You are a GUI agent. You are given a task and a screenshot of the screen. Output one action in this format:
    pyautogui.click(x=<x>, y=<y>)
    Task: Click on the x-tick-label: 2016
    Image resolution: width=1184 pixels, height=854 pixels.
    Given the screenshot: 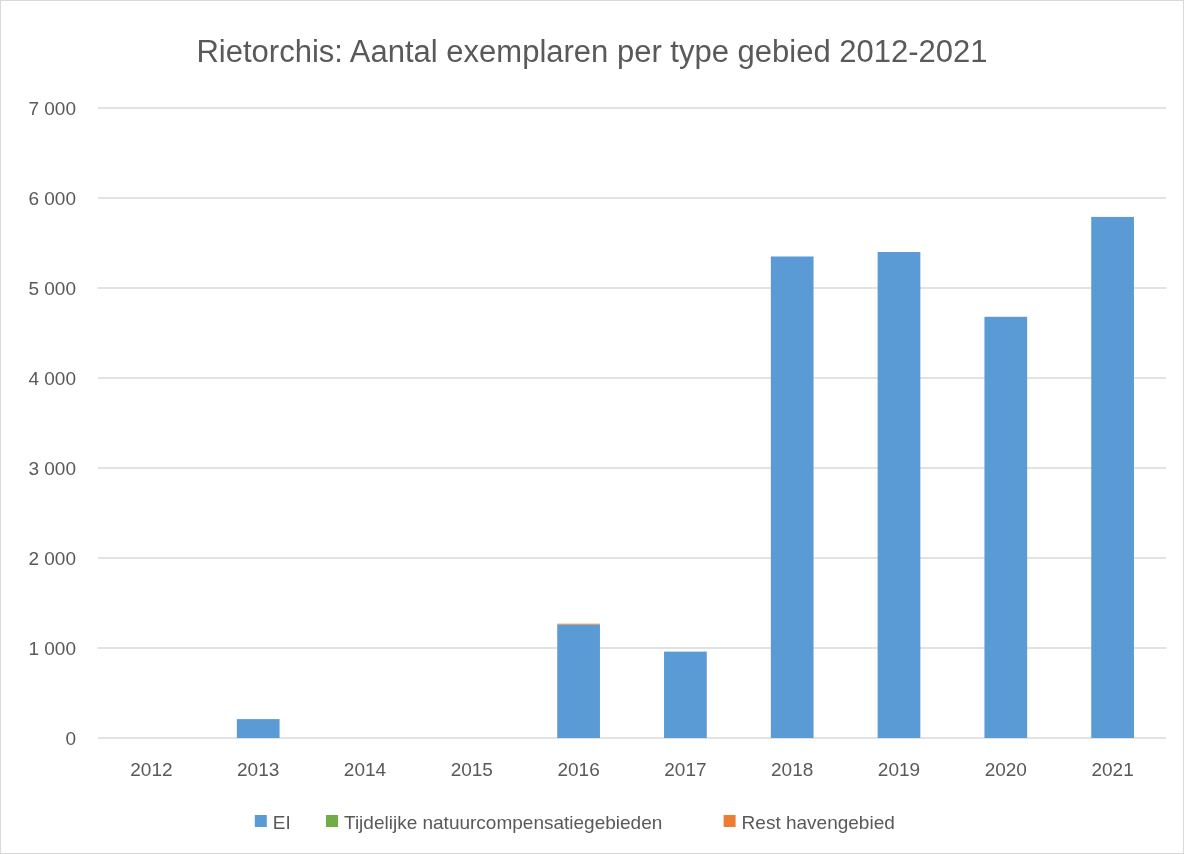 What is the action you would take?
    pyautogui.click(x=578, y=769)
    